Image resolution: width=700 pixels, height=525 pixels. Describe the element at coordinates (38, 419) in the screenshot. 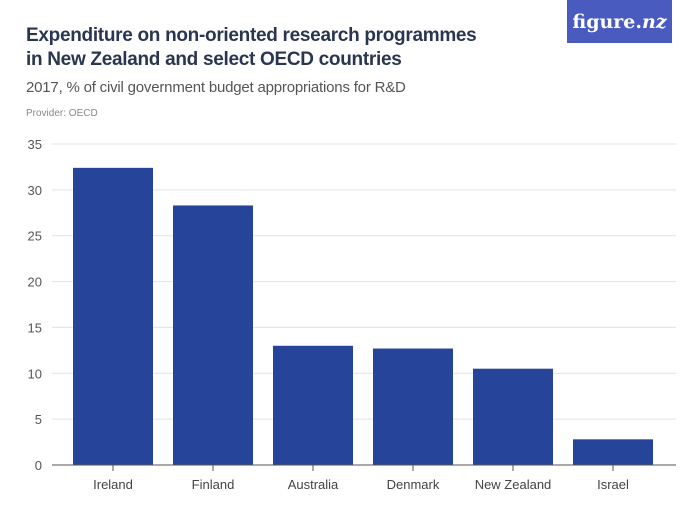

I see `y-tick-label: 5` at that location.